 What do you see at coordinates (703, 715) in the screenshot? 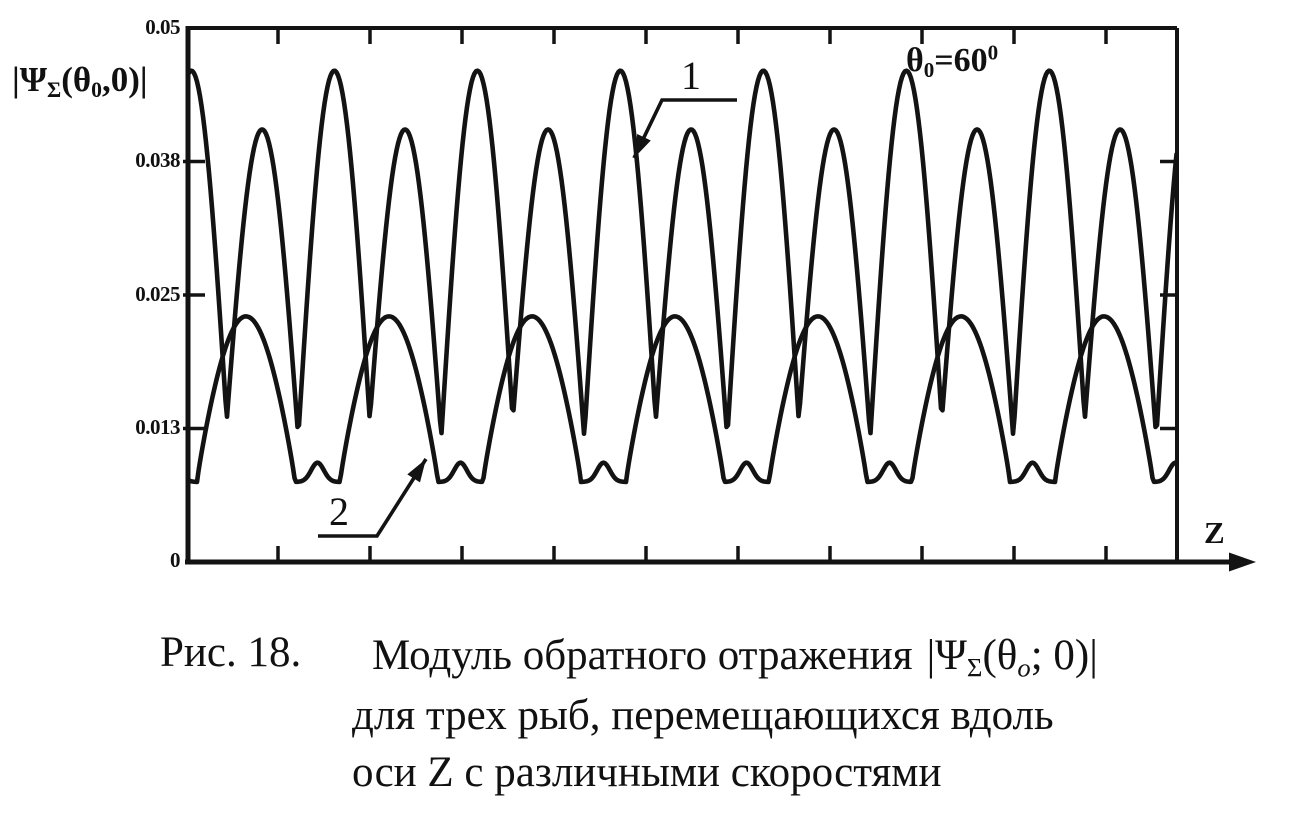
I see `caption-line-2: для трех рыб, перемещающихся вдоль` at bounding box center [703, 715].